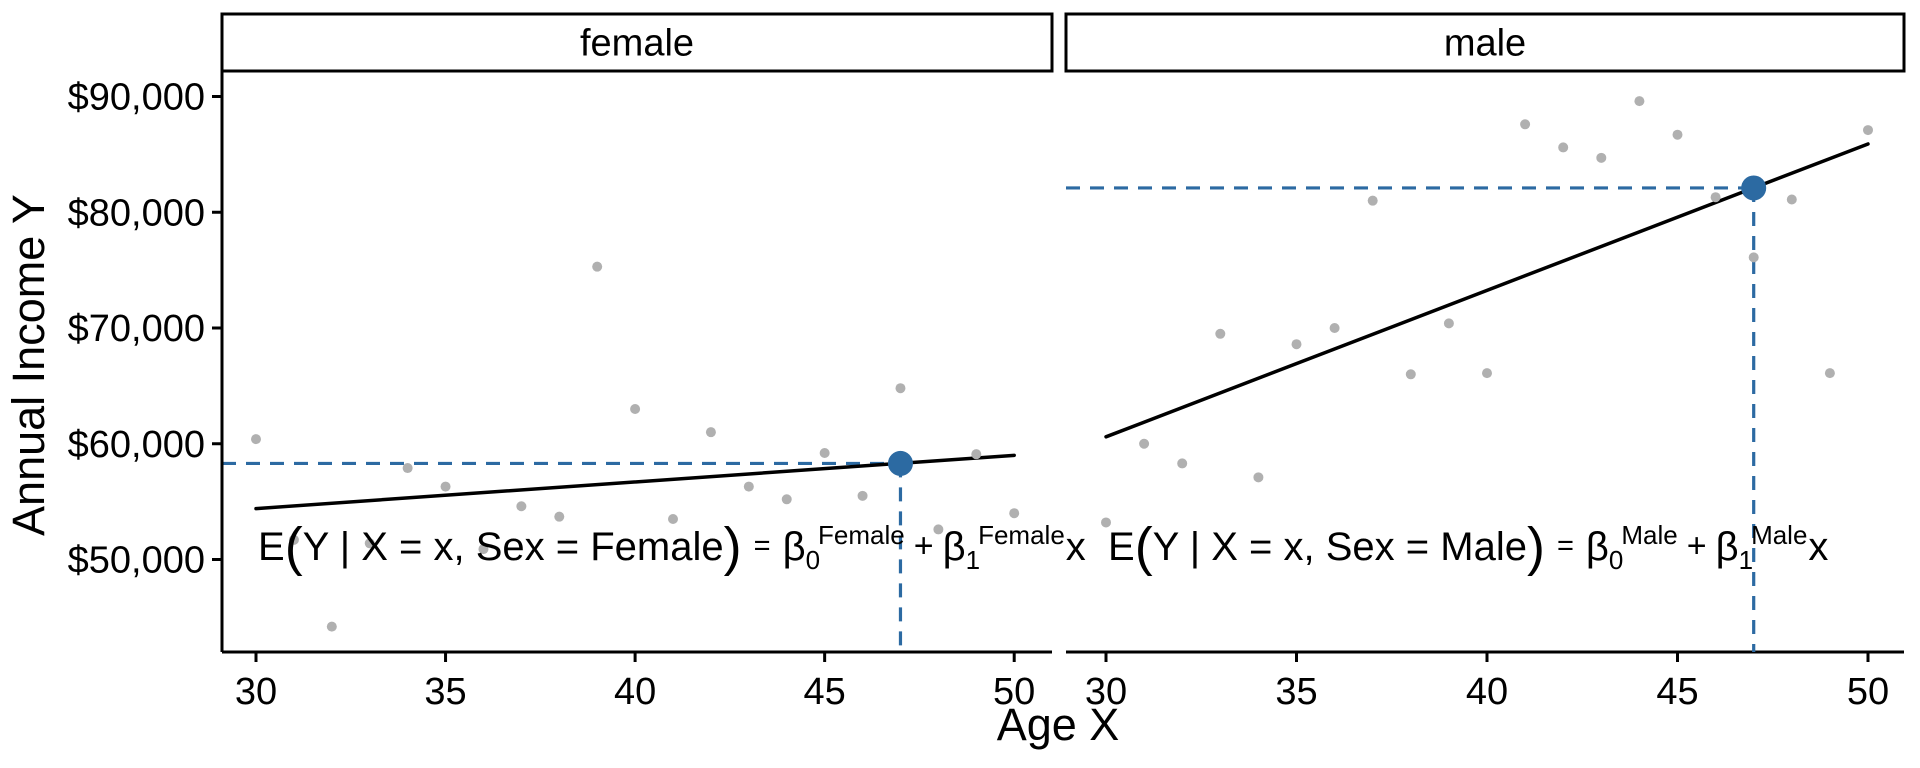  Describe the element at coordinates (1631, 547) in the screenshot. I see `beta0-term: β0Male` at that location.